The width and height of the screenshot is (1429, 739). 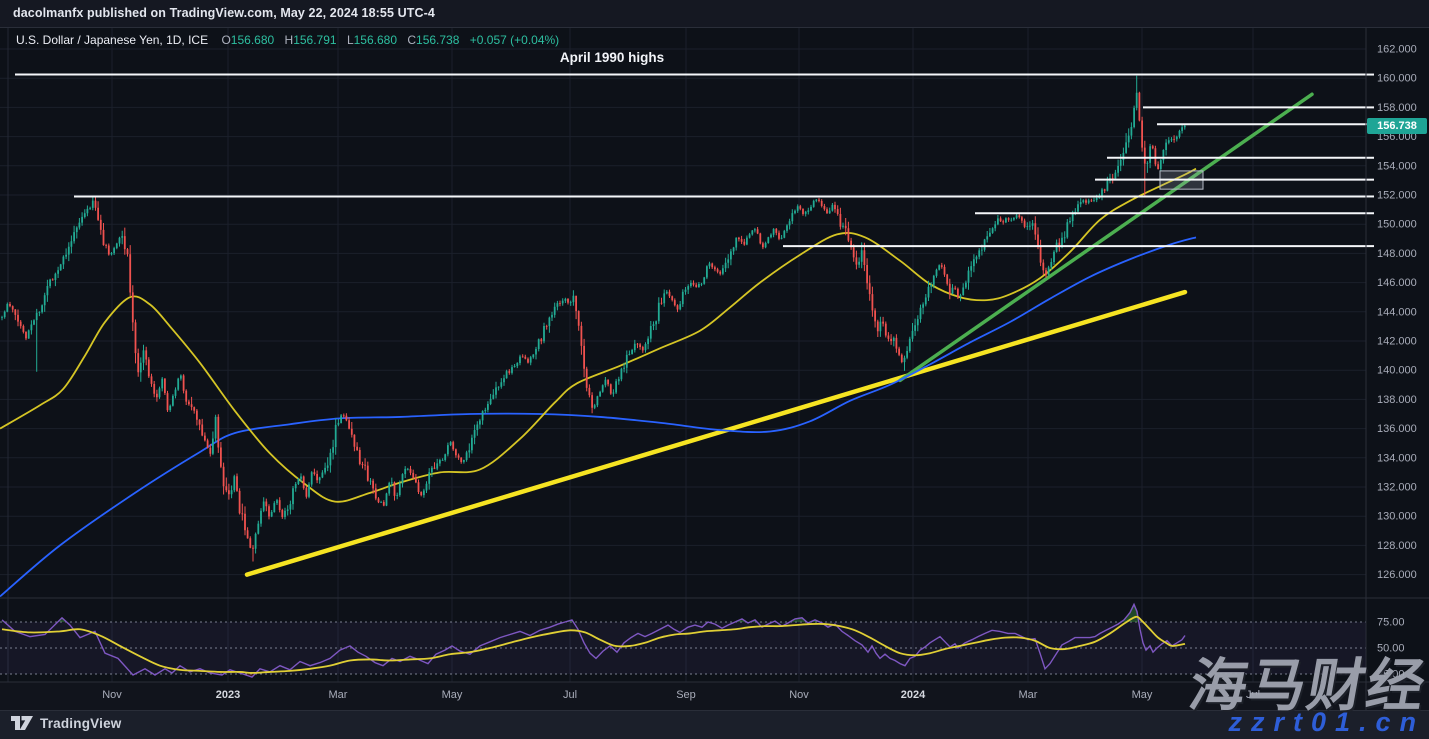 What do you see at coordinates (1397, 546) in the screenshot?
I see `price-axis-label: 128.000` at bounding box center [1397, 546].